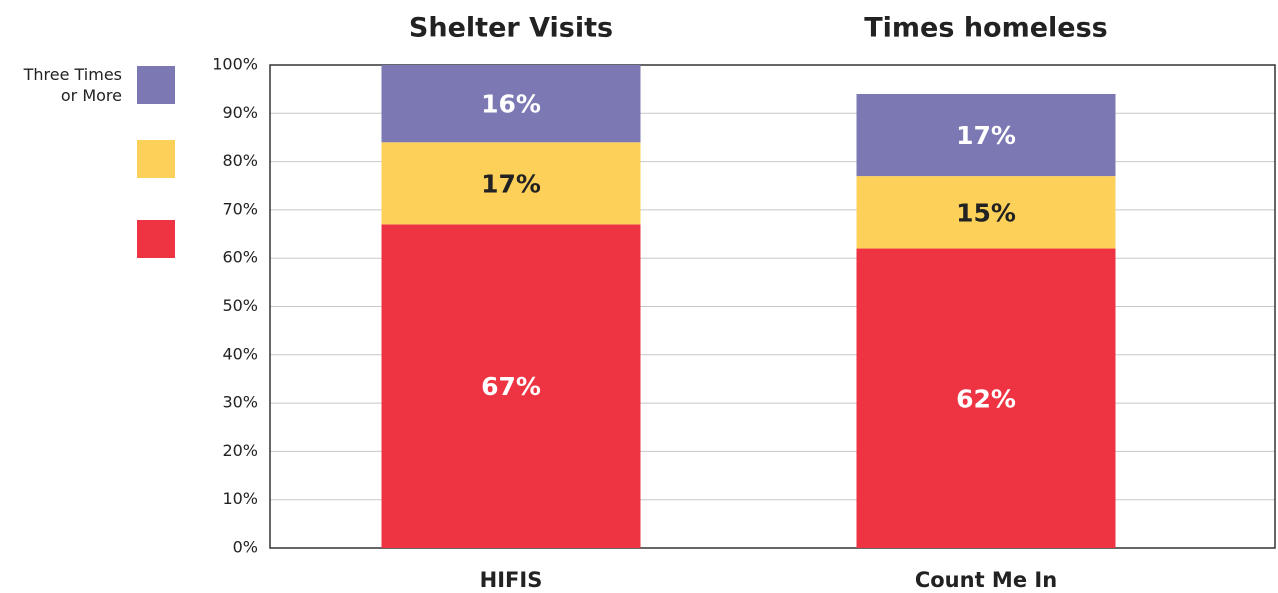 Image resolution: width=1278 pixels, height=593 pixels. What do you see at coordinates (240, 498) in the screenshot?
I see `y-tick-label: 10%` at bounding box center [240, 498].